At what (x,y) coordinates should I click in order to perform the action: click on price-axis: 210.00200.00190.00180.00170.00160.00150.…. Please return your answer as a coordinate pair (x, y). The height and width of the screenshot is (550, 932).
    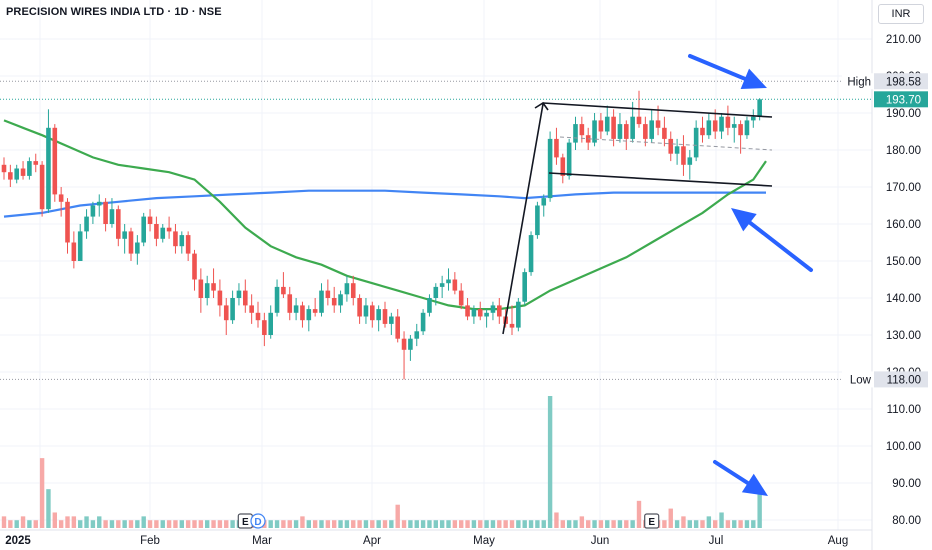
    Looking at the image, I should click on (885, 280).